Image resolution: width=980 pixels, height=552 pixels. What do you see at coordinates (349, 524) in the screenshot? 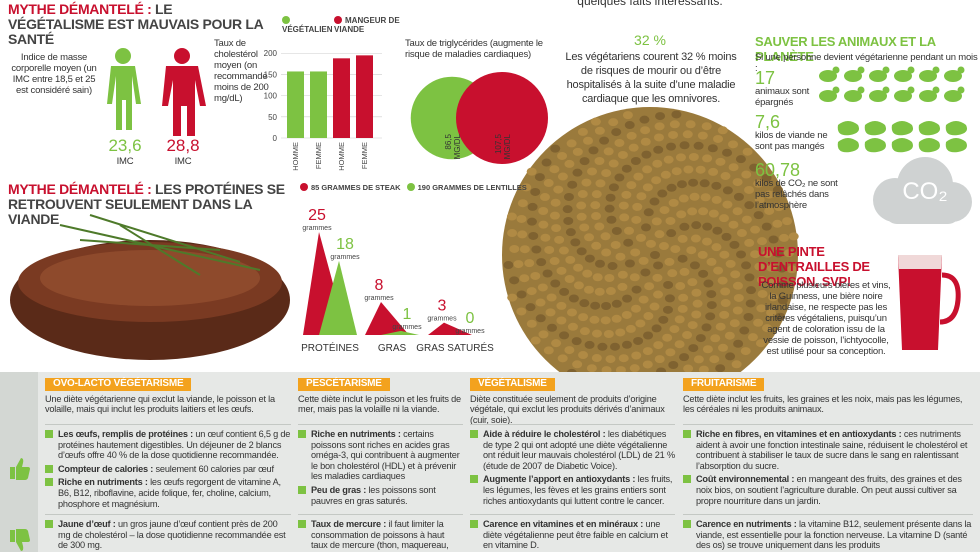
I see `item-lead: Taux de mercure :` at bounding box center [349, 524].